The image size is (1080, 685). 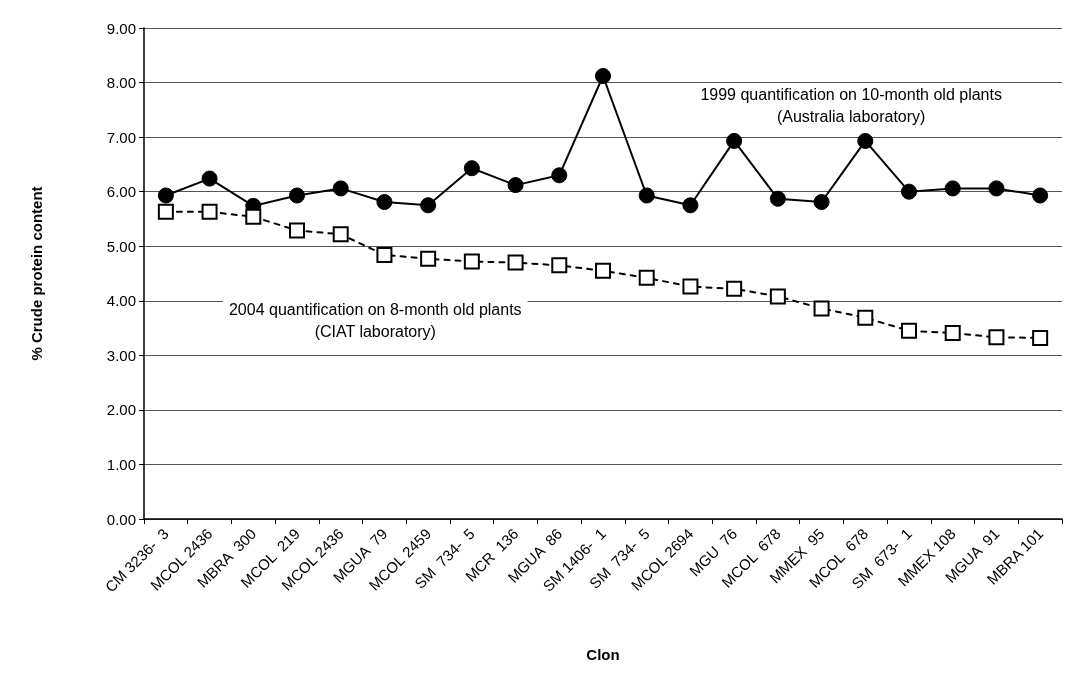 I want to click on series-label: 1999 quantification on 10-month old plants (Australia laboratory), so click(x=851, y=105).